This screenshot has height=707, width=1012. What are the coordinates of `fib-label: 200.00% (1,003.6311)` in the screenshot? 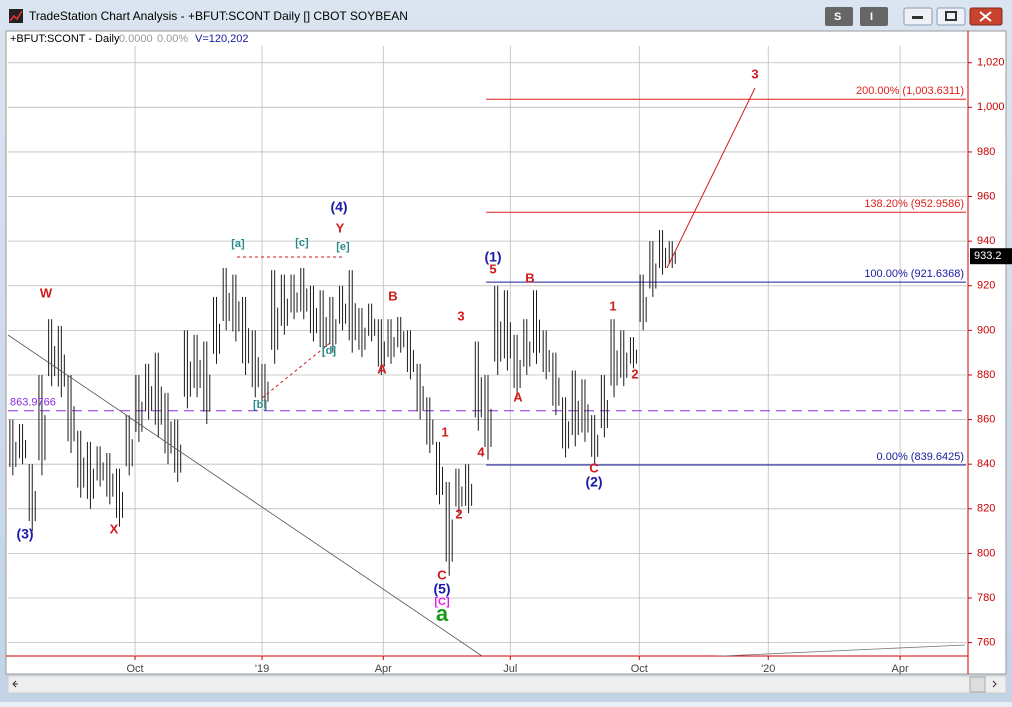 It's located at (910, 91).